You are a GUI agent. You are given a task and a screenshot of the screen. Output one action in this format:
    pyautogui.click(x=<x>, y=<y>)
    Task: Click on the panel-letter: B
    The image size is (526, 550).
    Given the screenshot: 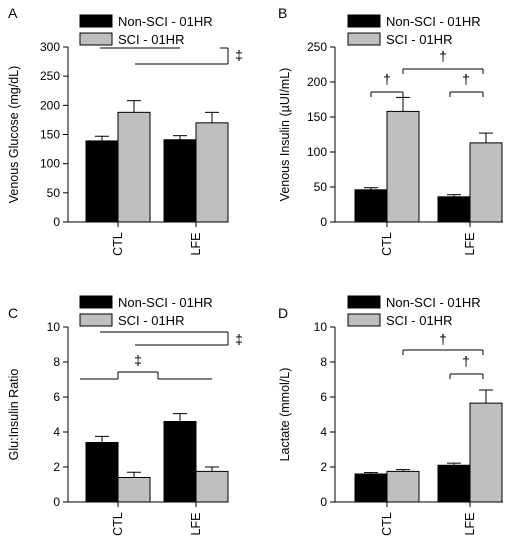 What is the action you would take?
    pyautogui.click(x=282, y=13)
    